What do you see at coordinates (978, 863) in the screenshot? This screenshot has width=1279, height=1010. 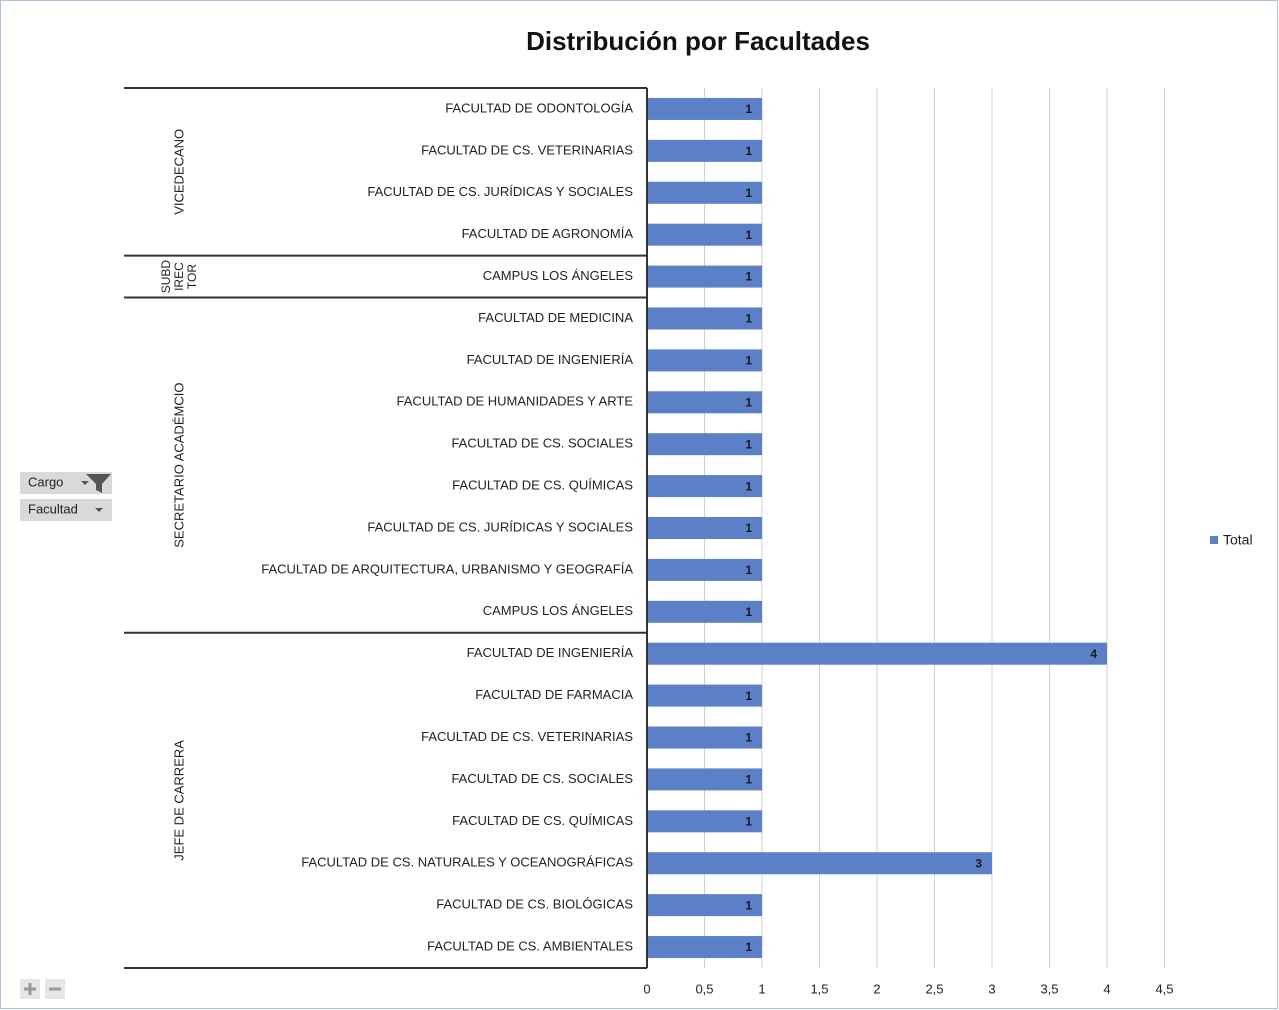 I see `data-label: 3` at bounding box center [978, 863].